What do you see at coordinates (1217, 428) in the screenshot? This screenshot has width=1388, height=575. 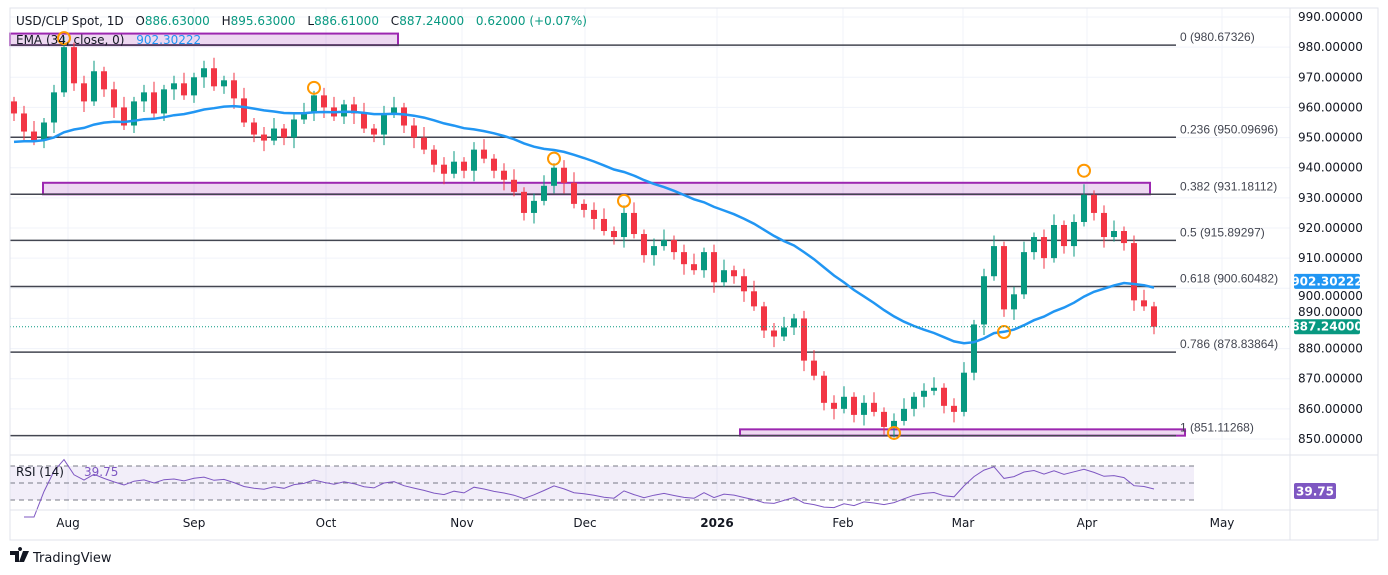 I see `fib-level-label: 1 (851.11268)` at bounding box center [1217, 428].